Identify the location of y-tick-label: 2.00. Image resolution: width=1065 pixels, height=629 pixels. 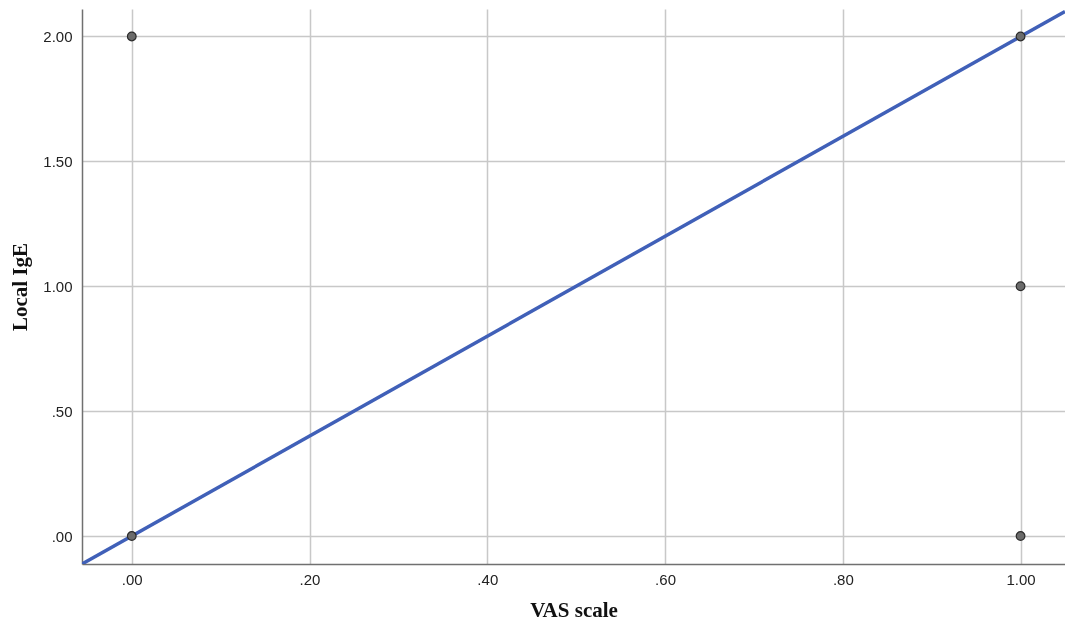
(58, 36).